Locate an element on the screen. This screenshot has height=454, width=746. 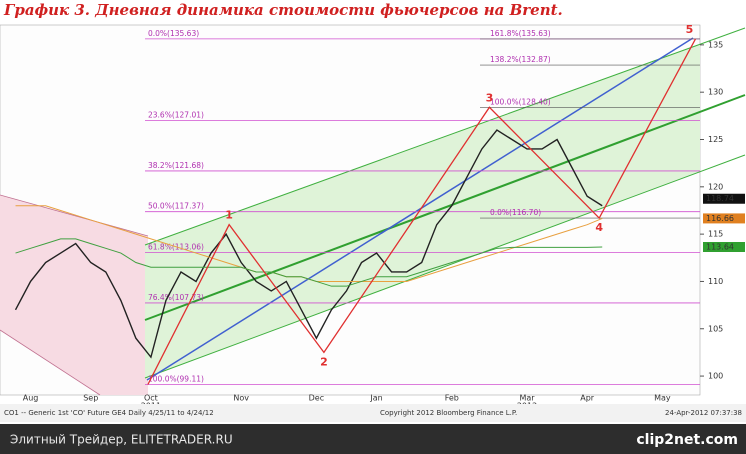
x-tick-label: Apr is located at coordinates (587, 398).